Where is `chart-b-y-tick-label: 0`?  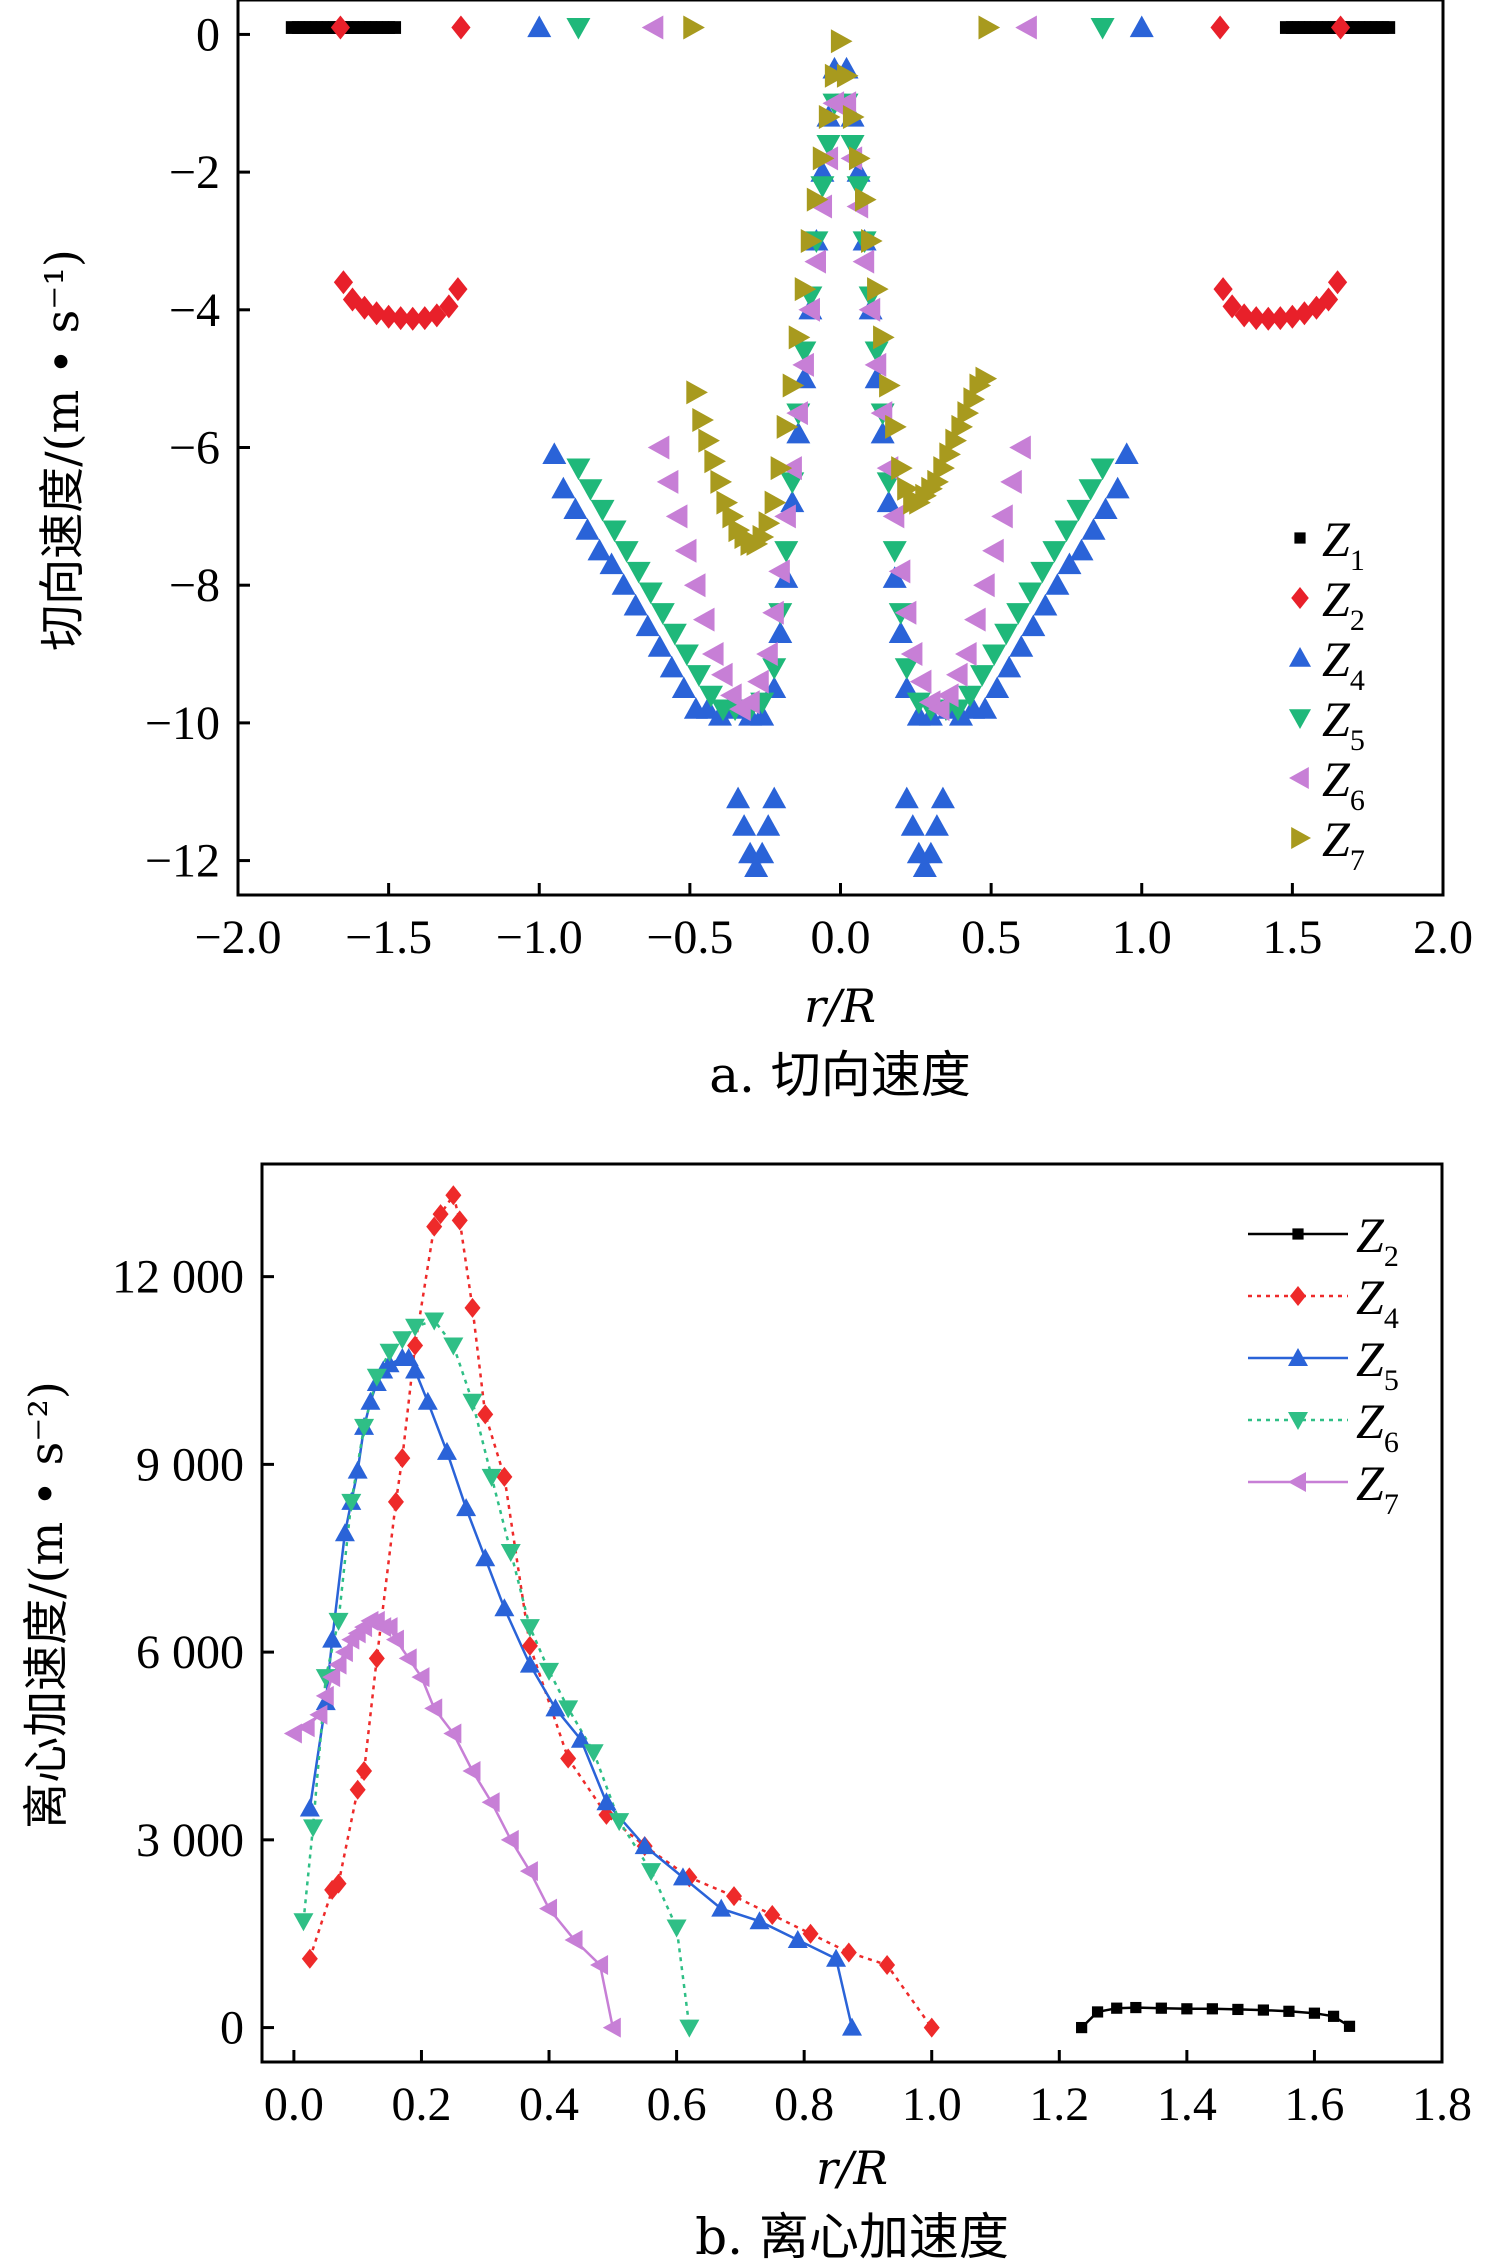 chart-b-y-tick-label: 0 is located at coordinates (232, 2028).